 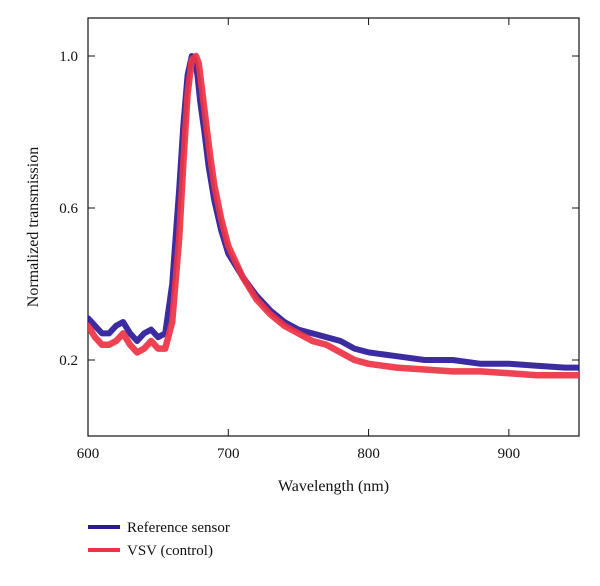 What do you see at coordinates (159, 539) in the screenshot?
I see `legend: Reference sensor VSV (control)` at bounding box center [159, 539].